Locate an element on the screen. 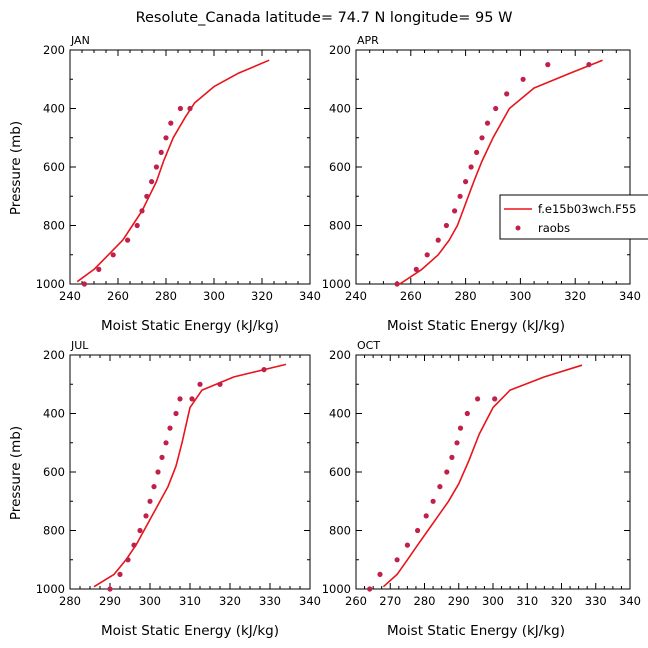  x-axis-label-jul: Moist Static Energy (kJ/kg) is located at coordinates (190, 631).